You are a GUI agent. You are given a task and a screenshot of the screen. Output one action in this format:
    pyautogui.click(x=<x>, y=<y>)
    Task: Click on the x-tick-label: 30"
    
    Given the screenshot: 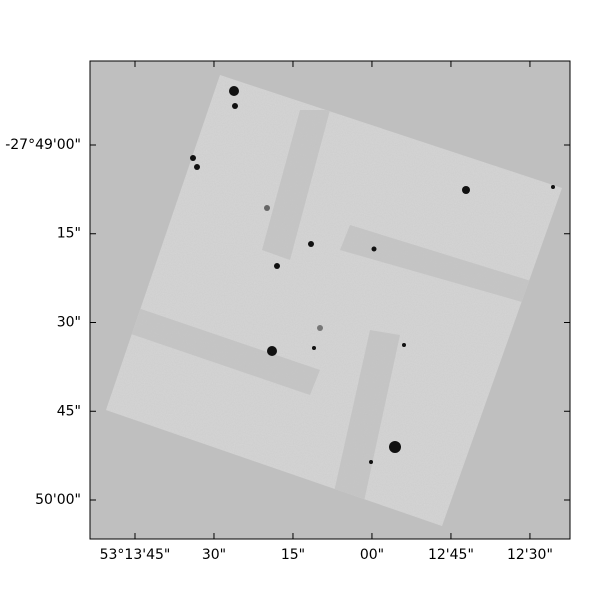 What is the action you would take?
    pyautogui.click(x=214, y=555)
    